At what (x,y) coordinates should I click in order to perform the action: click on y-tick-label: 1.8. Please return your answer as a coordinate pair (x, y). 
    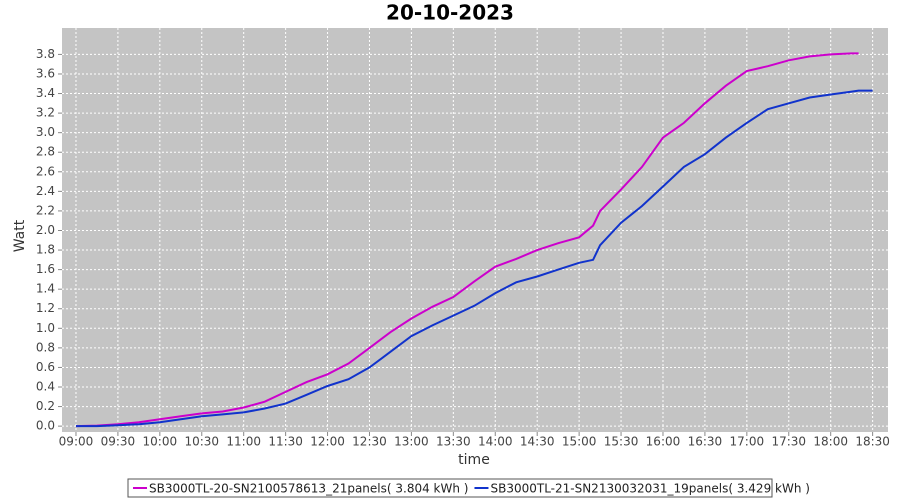
    Looking at the image, I should click on (45, 250).